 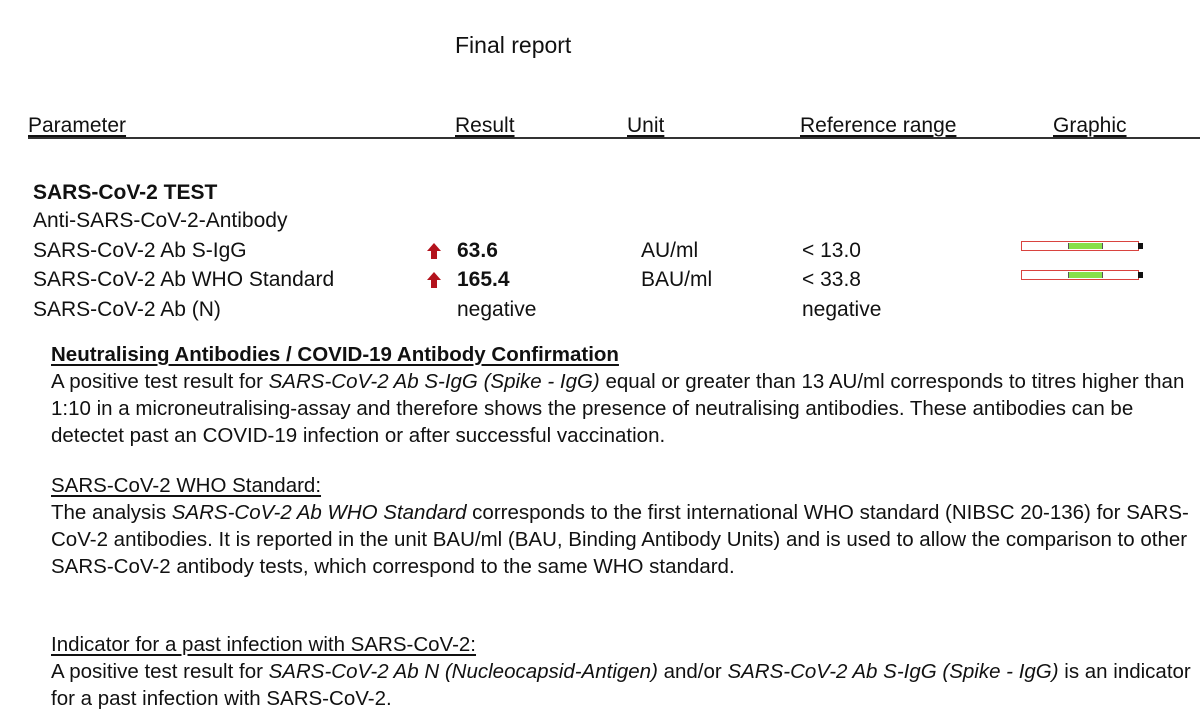 What do you see at coordinates (127, 309) in the screenshot?
I see `parameter-name: SARS-CoV-2 Ab (N)` at bounding box center [127, 309].